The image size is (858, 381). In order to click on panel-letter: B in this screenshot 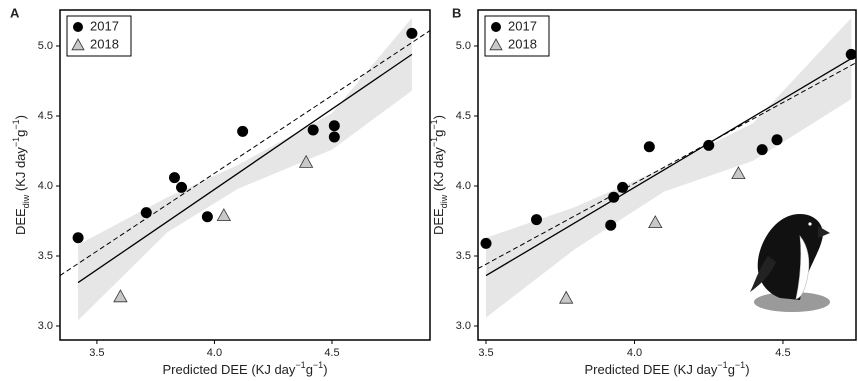, I will do `click(456, 12)`.